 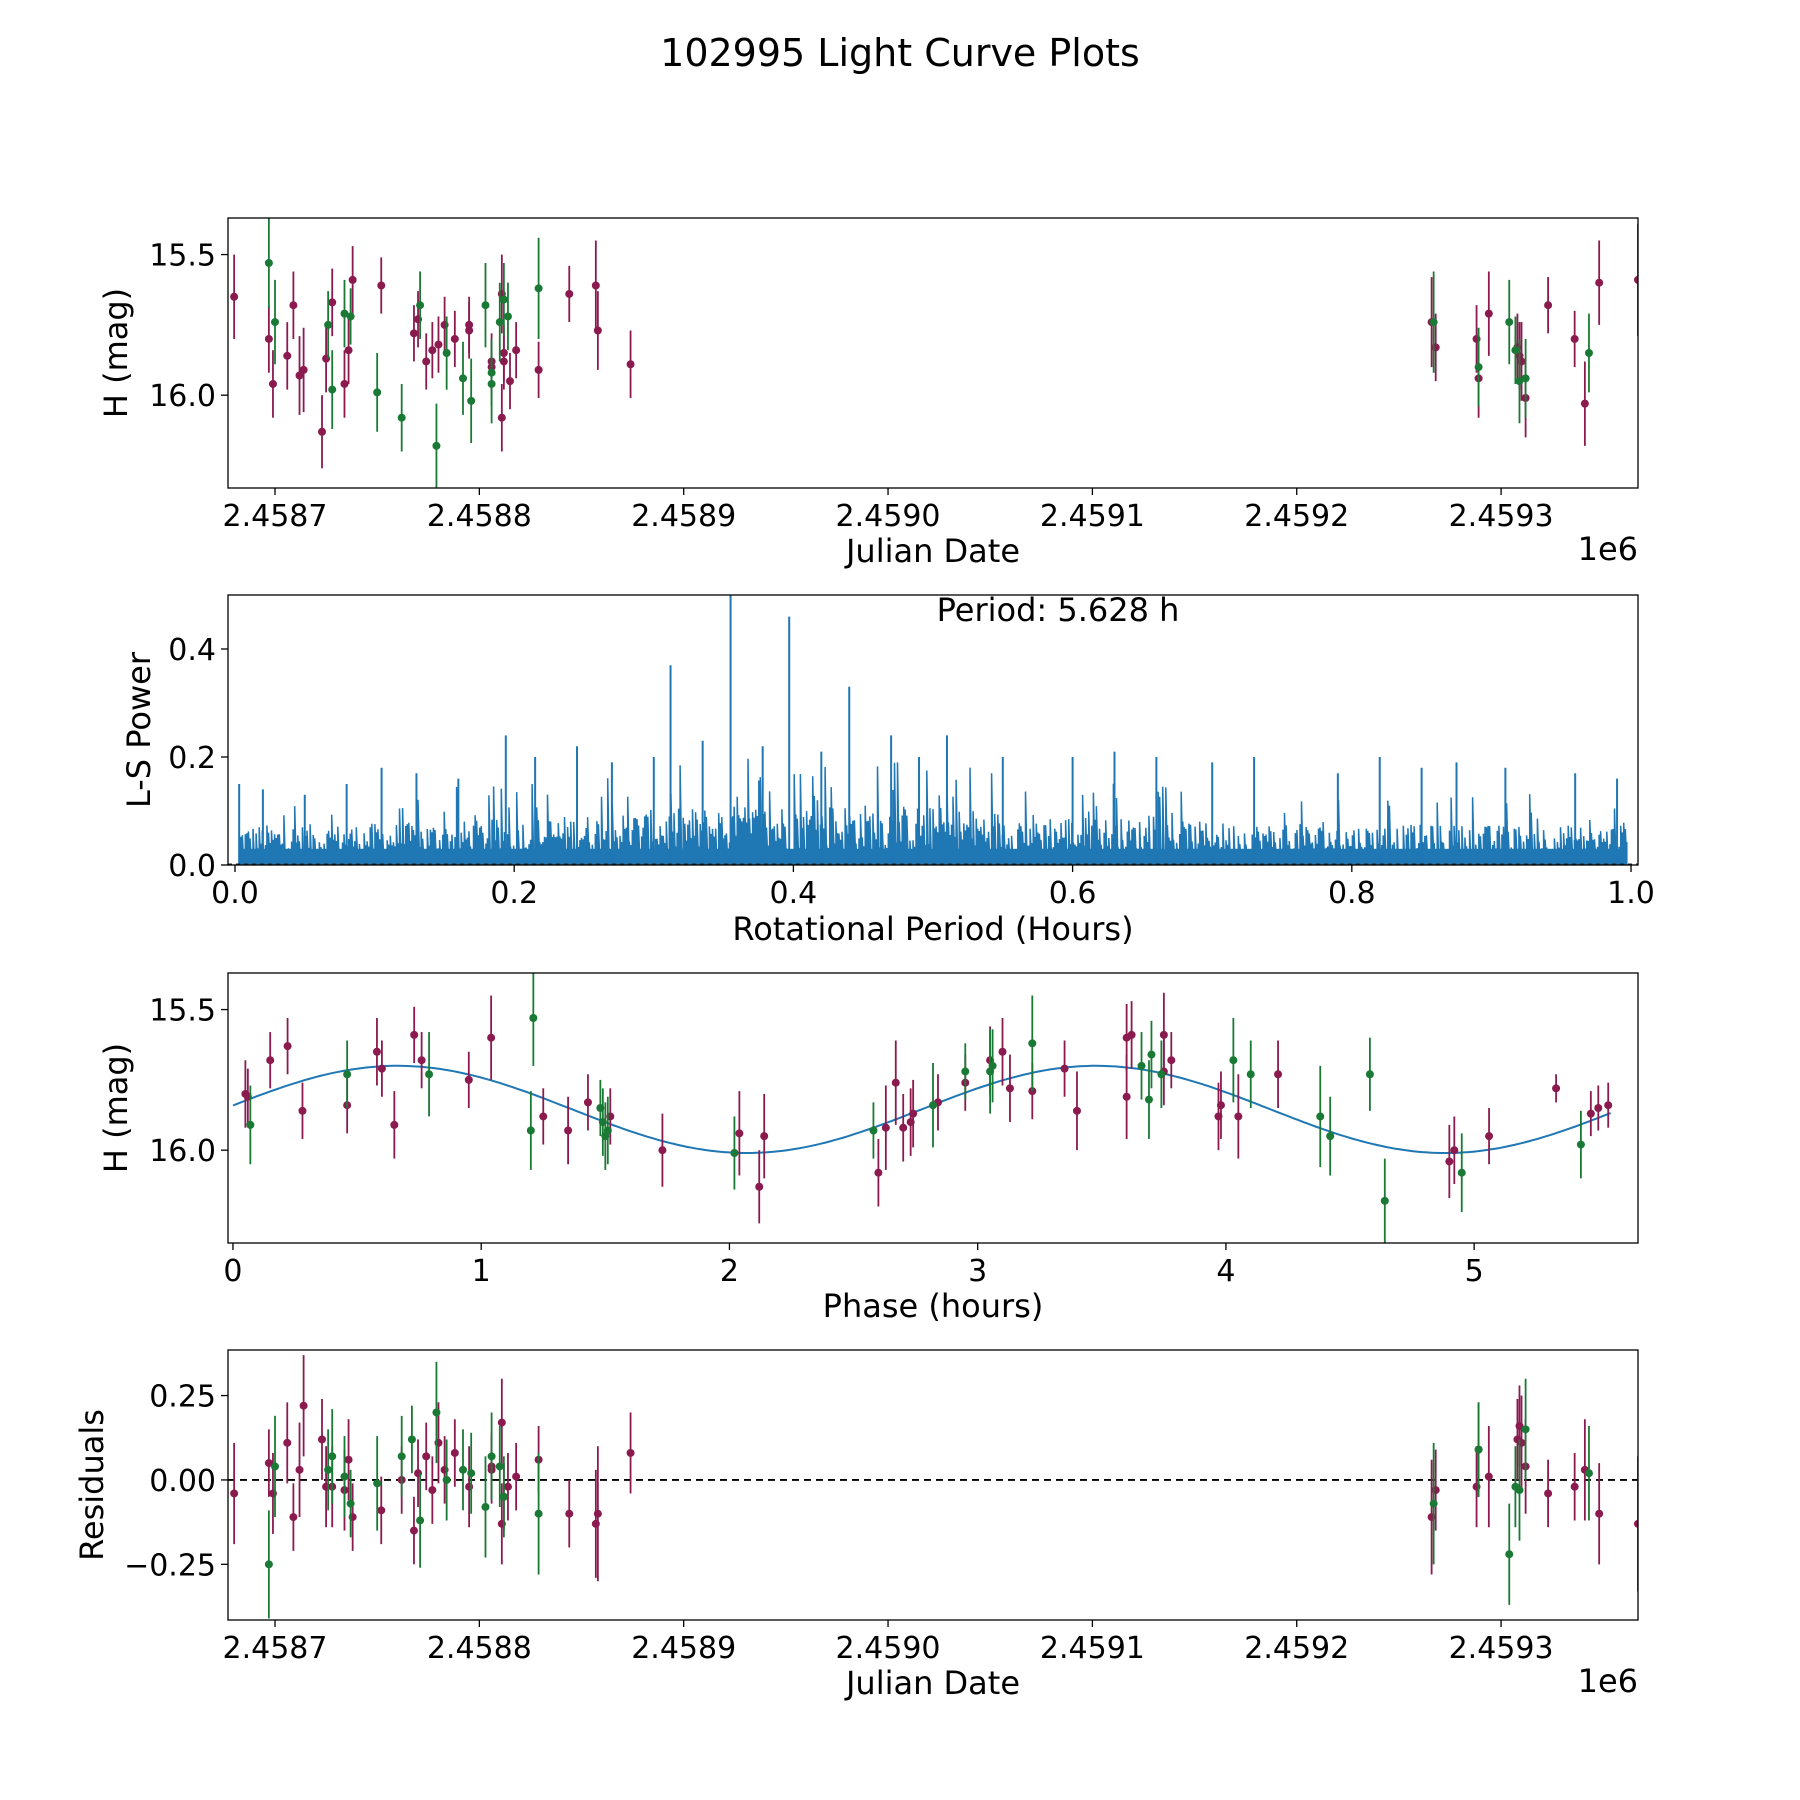 What do you see at coordinates (932, 929) in the screenshot?
I see `panel-periodogram-x-label: Rotational Period (Hours)` at bounding box center [932, 929].